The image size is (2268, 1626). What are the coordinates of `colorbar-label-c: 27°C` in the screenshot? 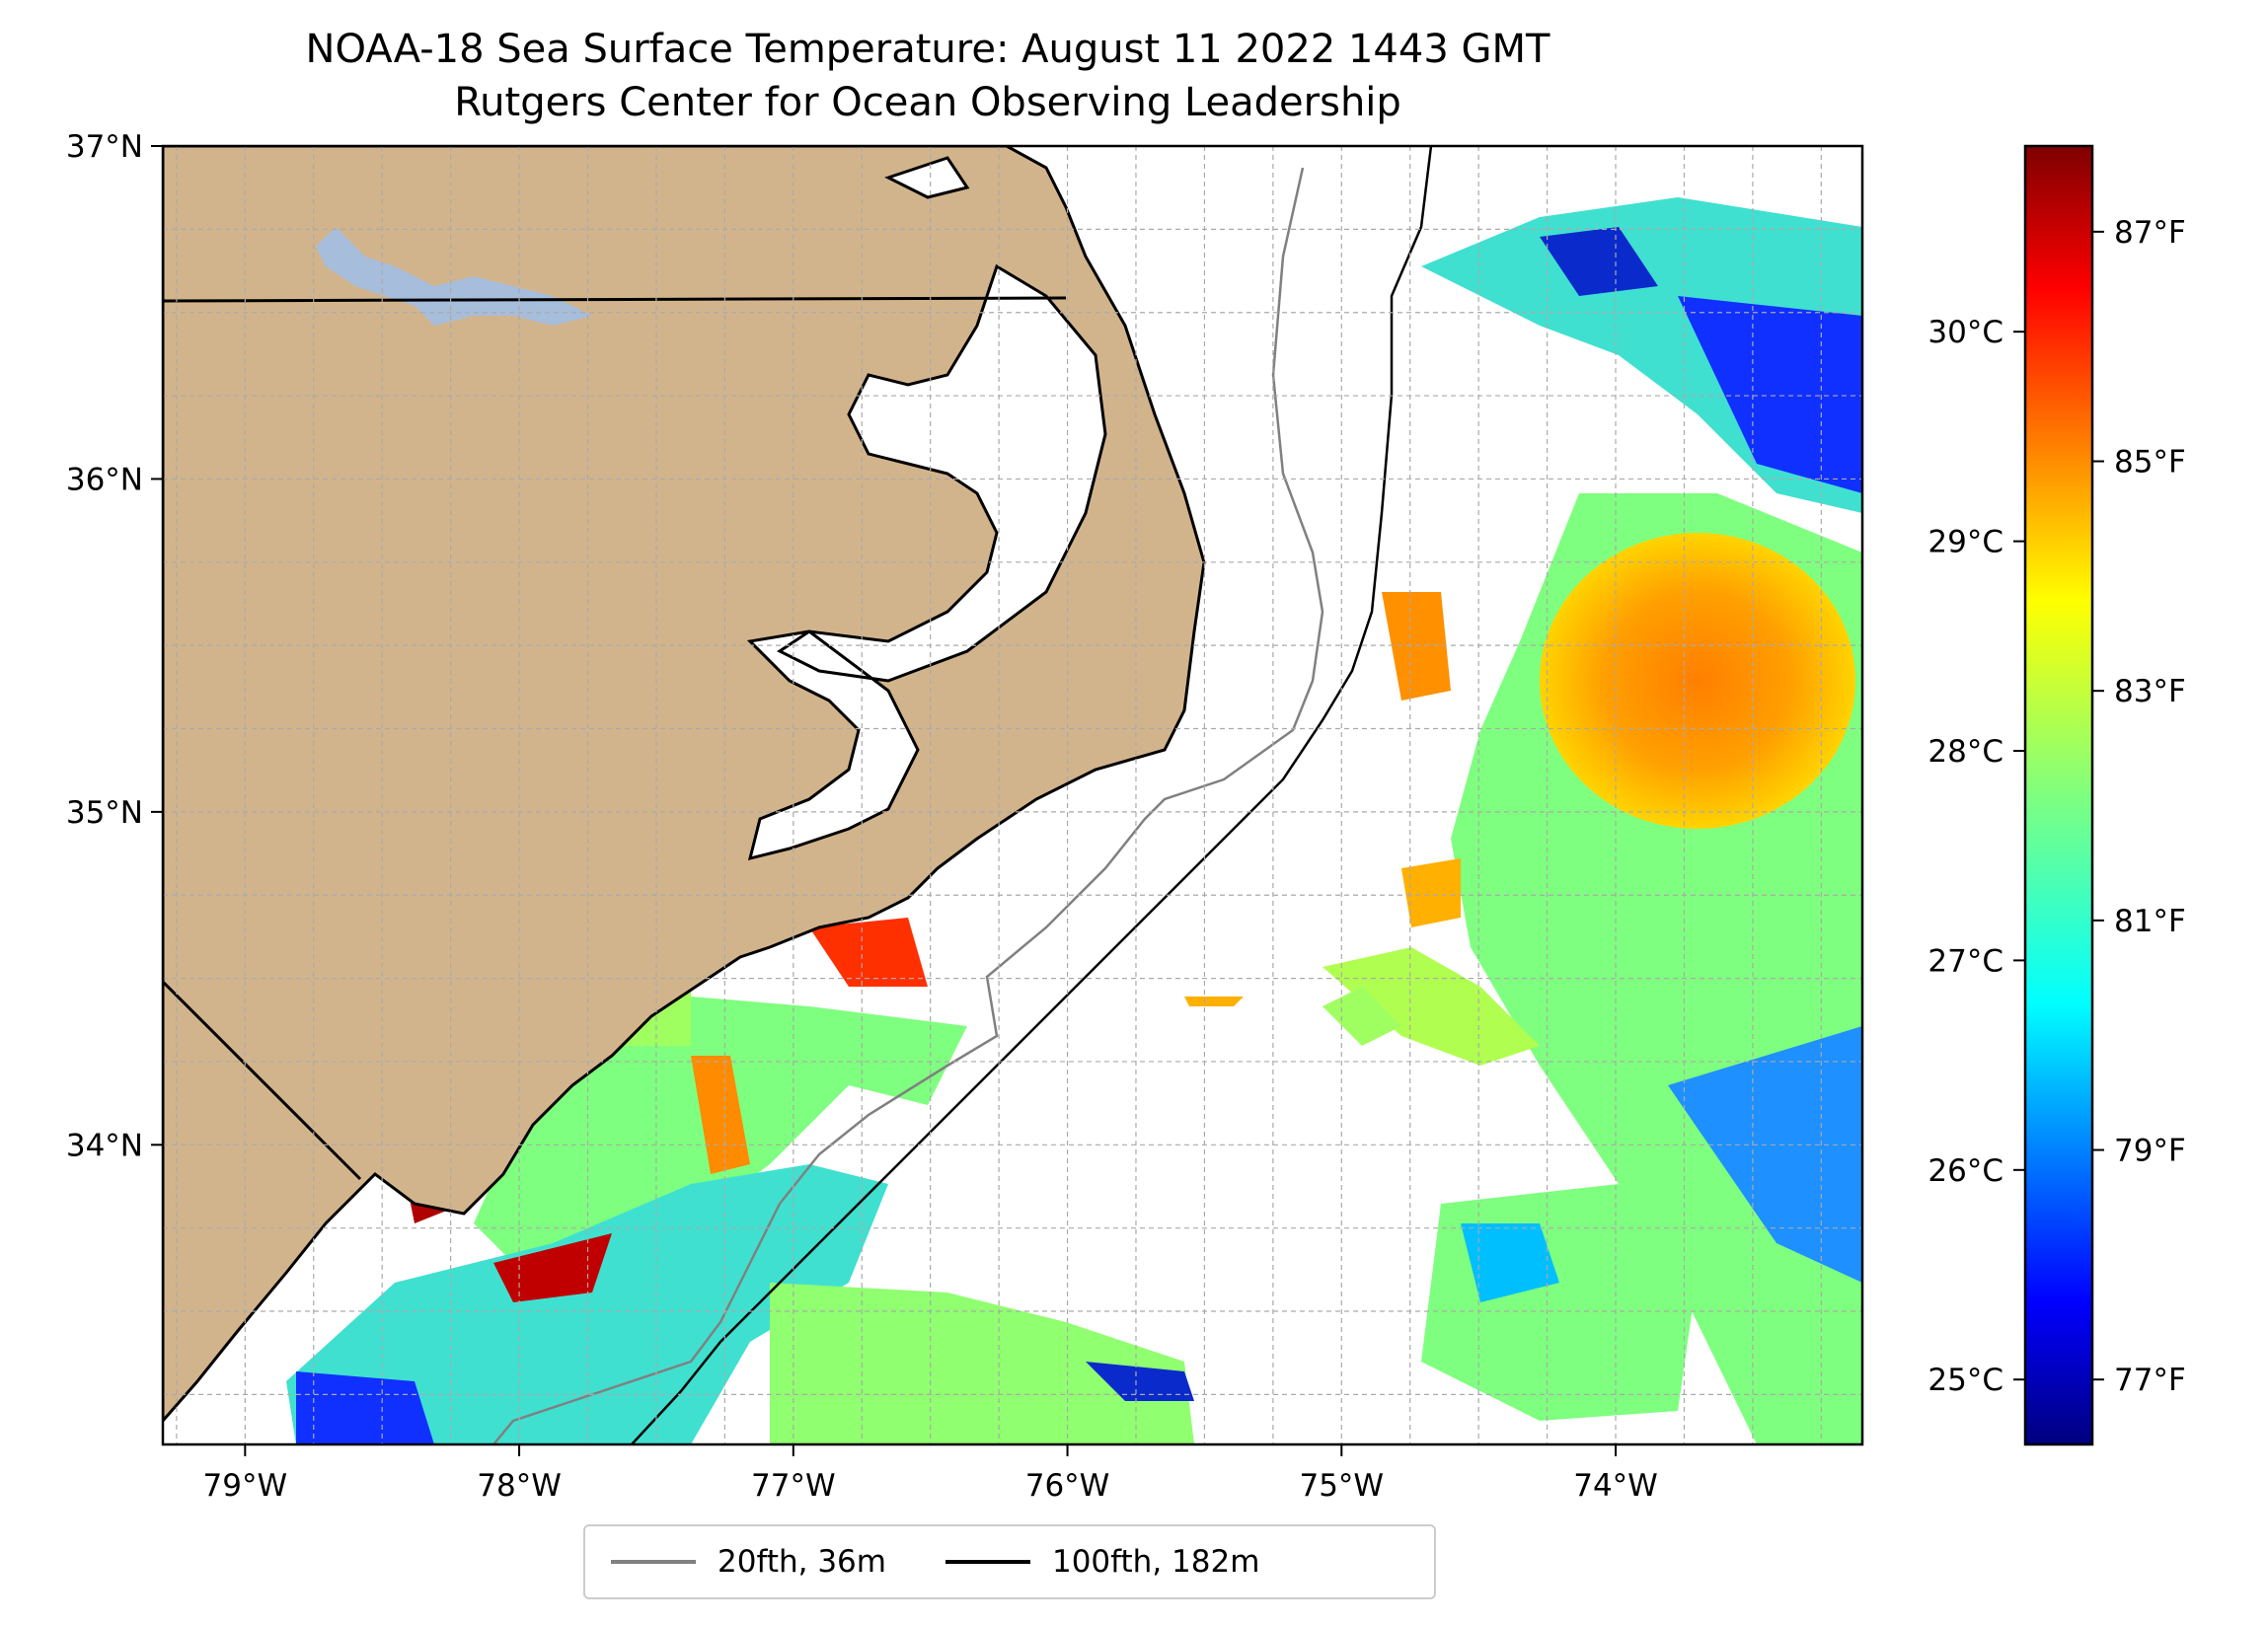 It's located at (1965, 961).